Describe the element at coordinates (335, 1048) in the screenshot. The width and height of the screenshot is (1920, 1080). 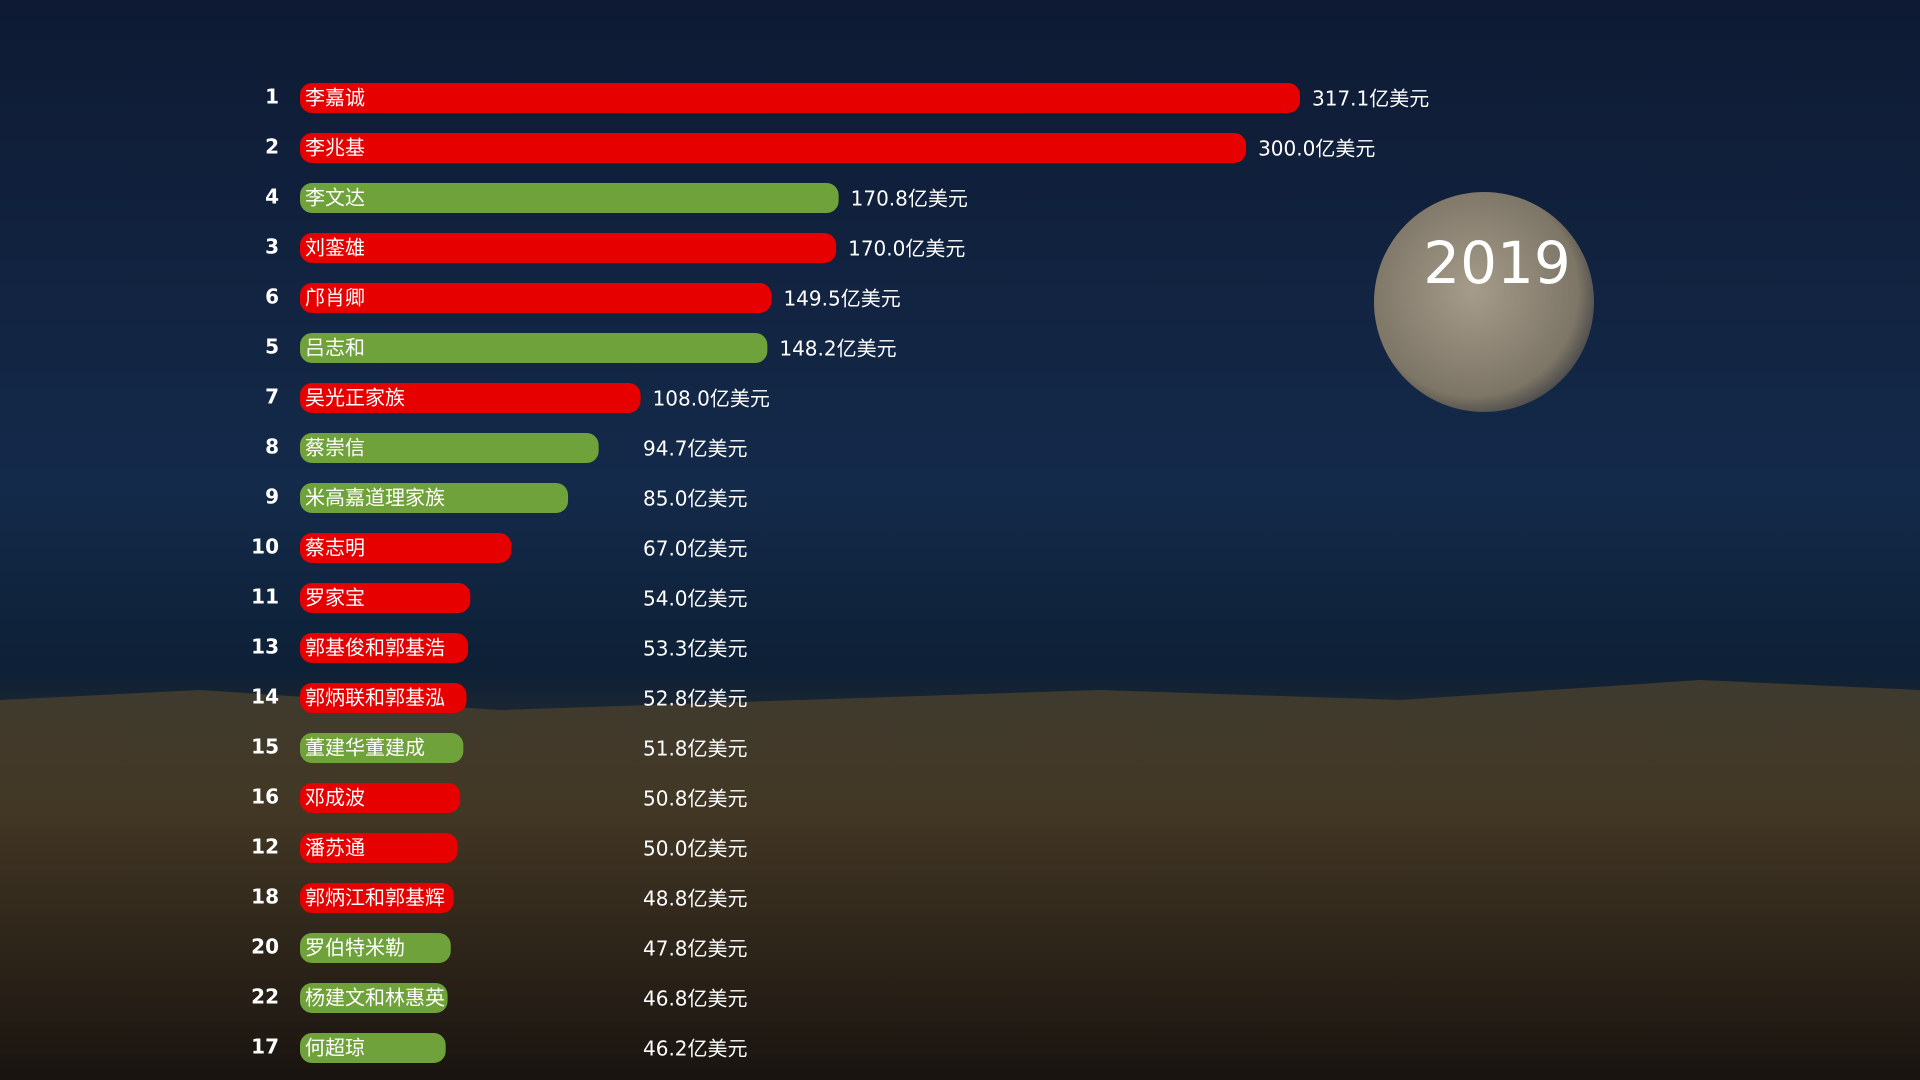
I see `bar-name: 何超琼` at that location.